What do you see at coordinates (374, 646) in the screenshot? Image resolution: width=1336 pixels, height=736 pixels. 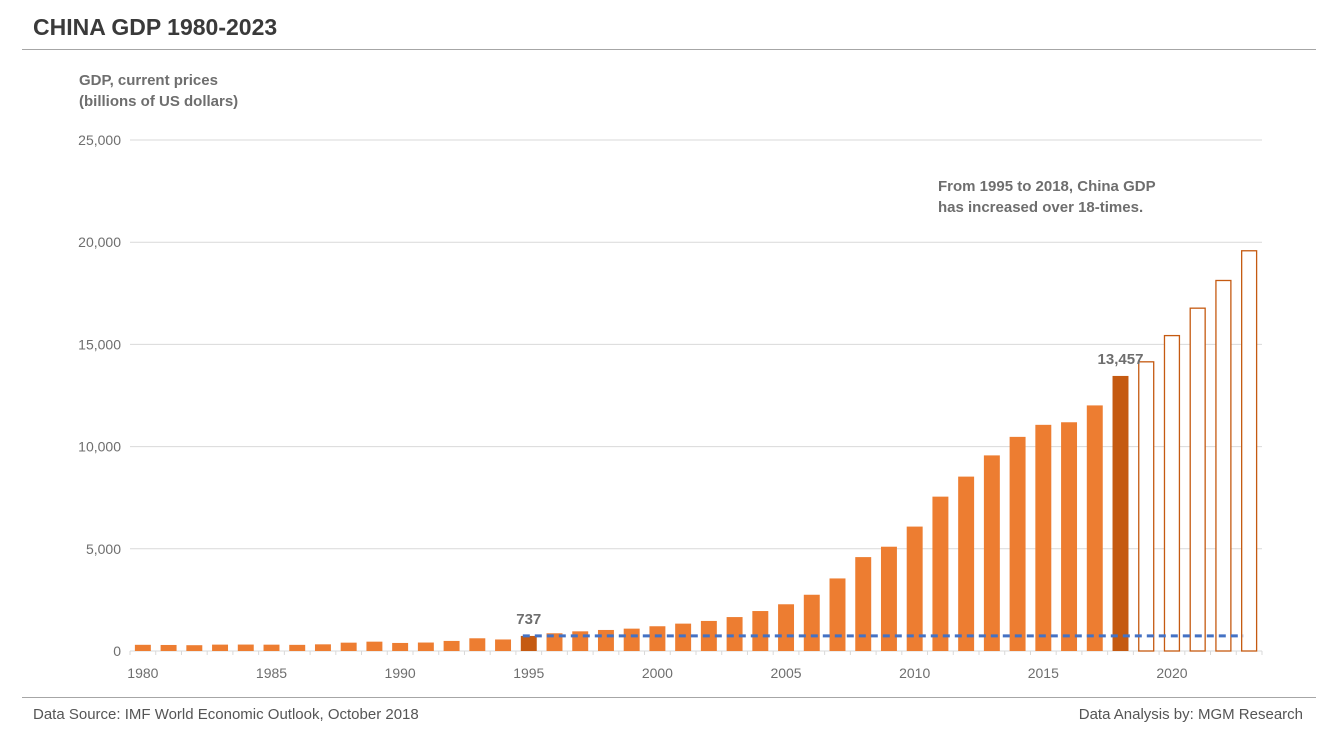 I see `bar-1989` at bounding box center [374, 646].